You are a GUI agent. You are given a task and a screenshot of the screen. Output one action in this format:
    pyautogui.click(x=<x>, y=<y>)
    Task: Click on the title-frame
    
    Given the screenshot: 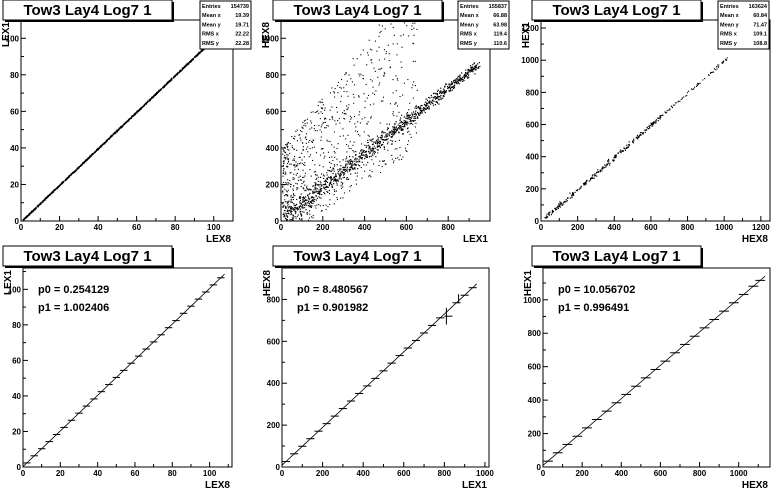 What is the action you would take?
    pyautogui.click(x=357, y=256)
    